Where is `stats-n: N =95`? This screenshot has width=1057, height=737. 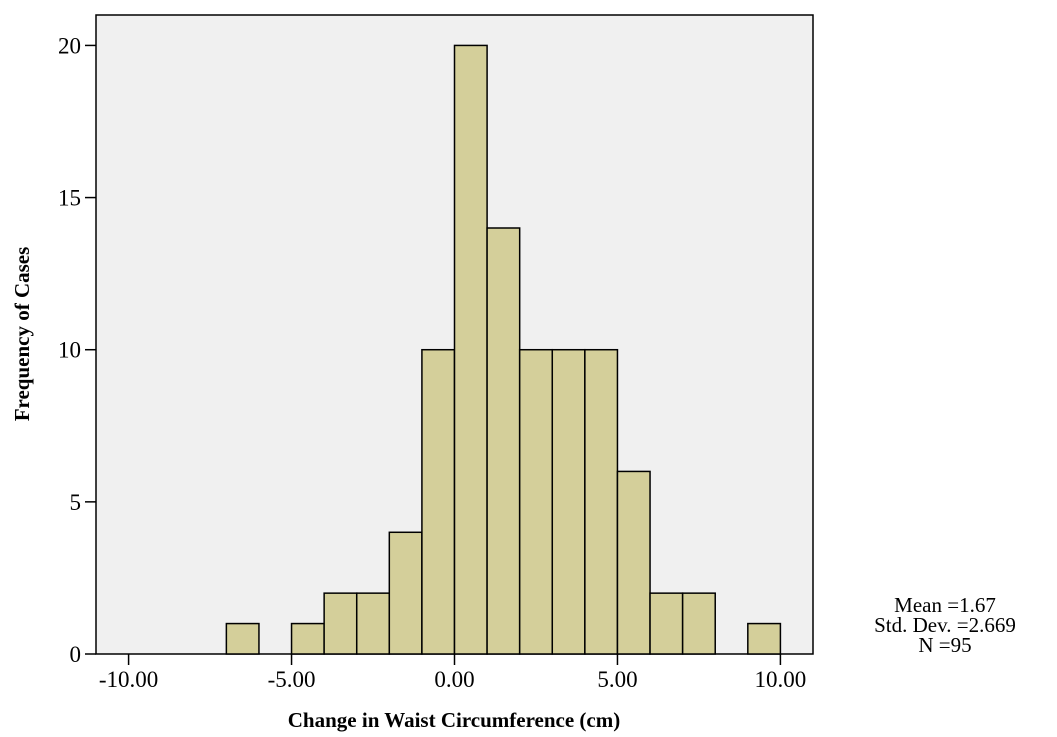
stats-n: N =95 is located at coordinates (945, 645).